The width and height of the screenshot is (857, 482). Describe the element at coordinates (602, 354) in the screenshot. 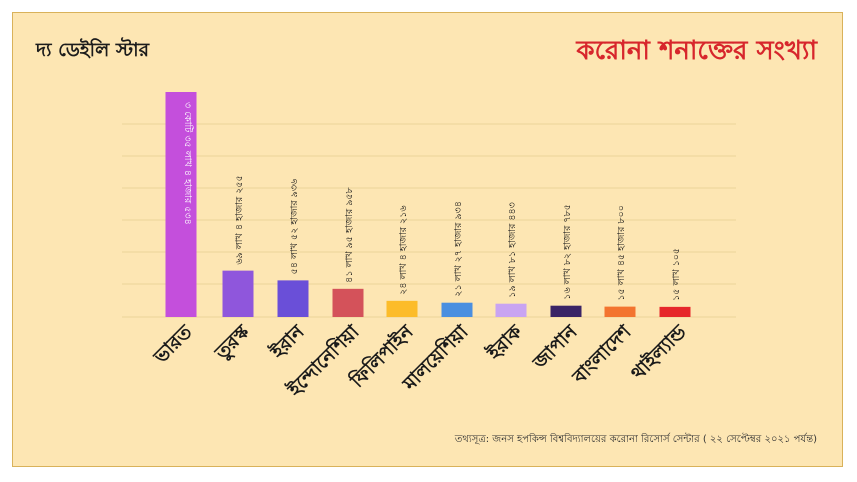

I see `category-label: বাংলাদেশ` at that location.